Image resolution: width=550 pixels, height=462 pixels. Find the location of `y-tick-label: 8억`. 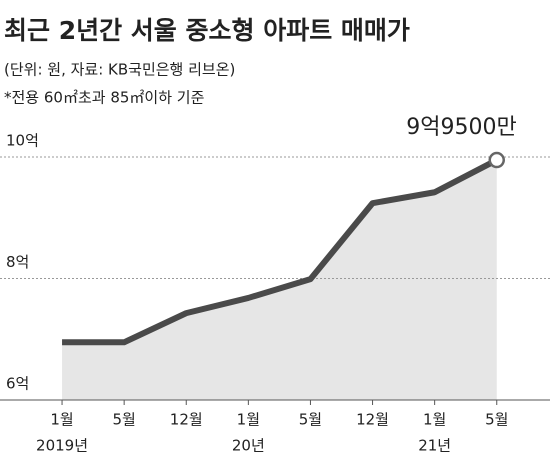

y-tick-label: 8억 is located at coordinates (17, 262).